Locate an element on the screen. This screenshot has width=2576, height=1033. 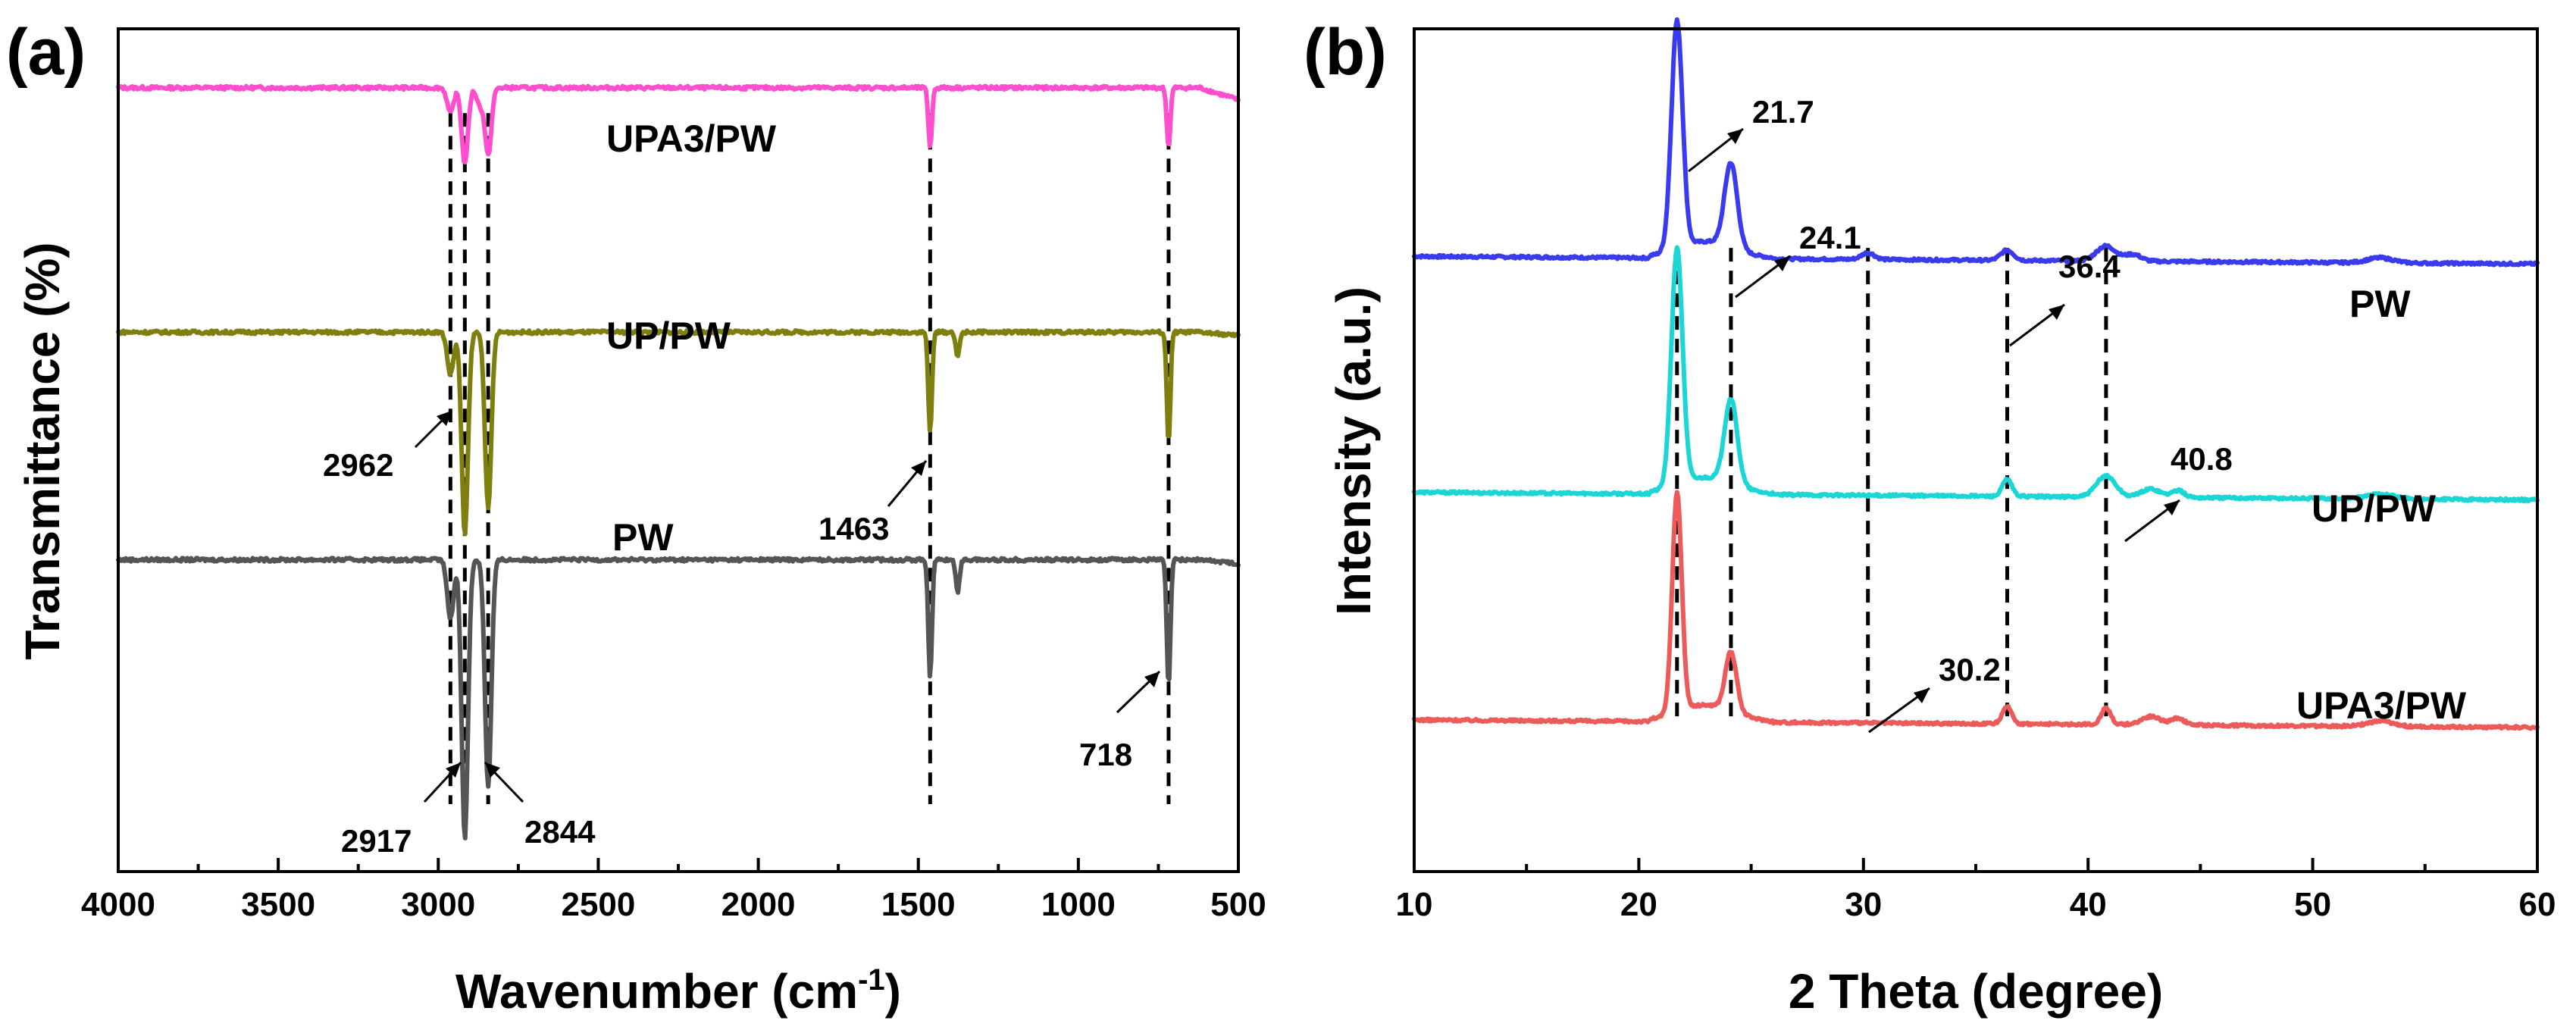
annotation-24.1: 24.1 is located at coordinates (1798, 259).